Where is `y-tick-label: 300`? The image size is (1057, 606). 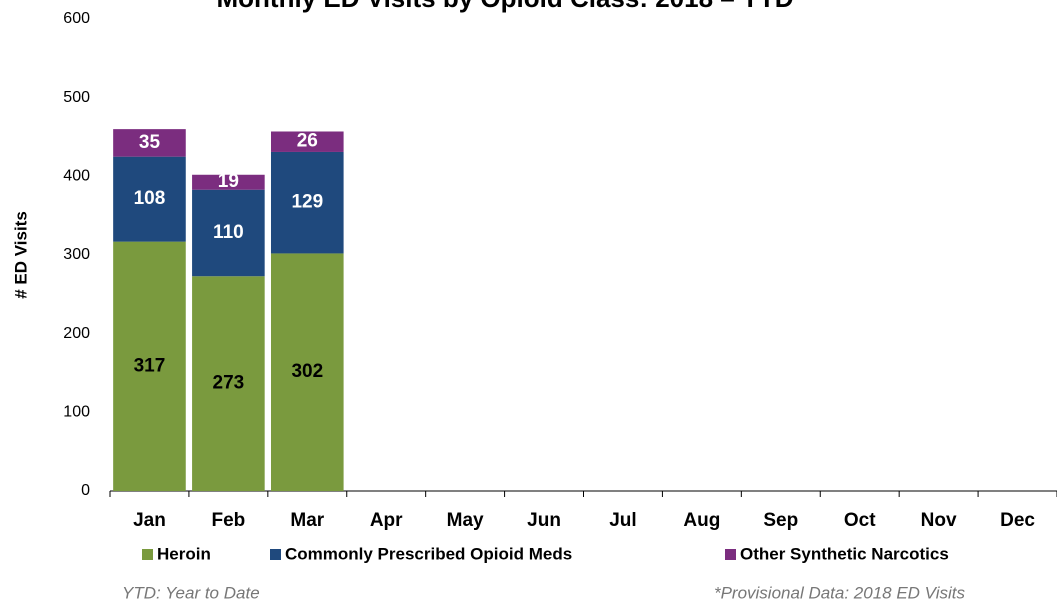 y-tick-label: 300 is located at coordinates (76, 254).